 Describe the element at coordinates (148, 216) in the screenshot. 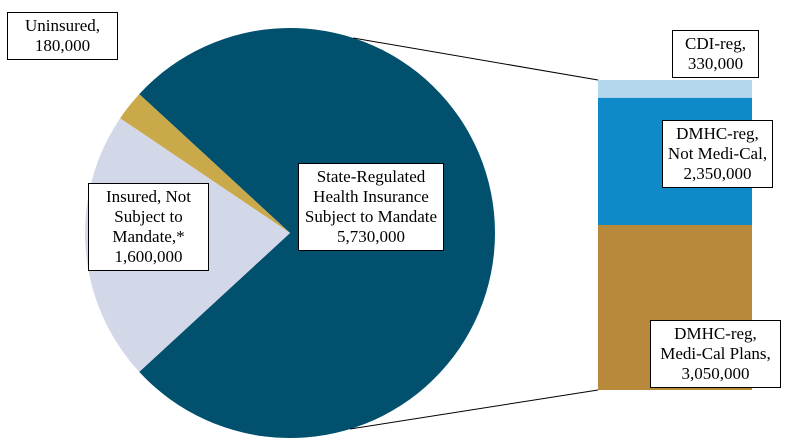

I see `category-label: Insured, Not Subject to Mandate,*` at that location.